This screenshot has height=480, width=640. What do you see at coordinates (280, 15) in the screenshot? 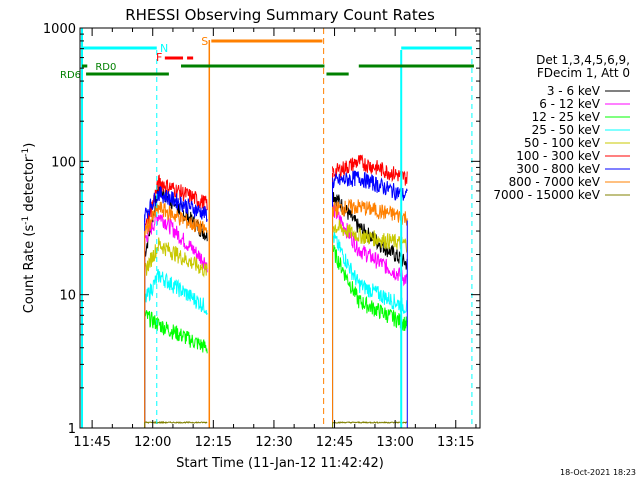
I see `chart-title: RHESSI Observing Summary Count Rates` at bounding box center [280, 15].